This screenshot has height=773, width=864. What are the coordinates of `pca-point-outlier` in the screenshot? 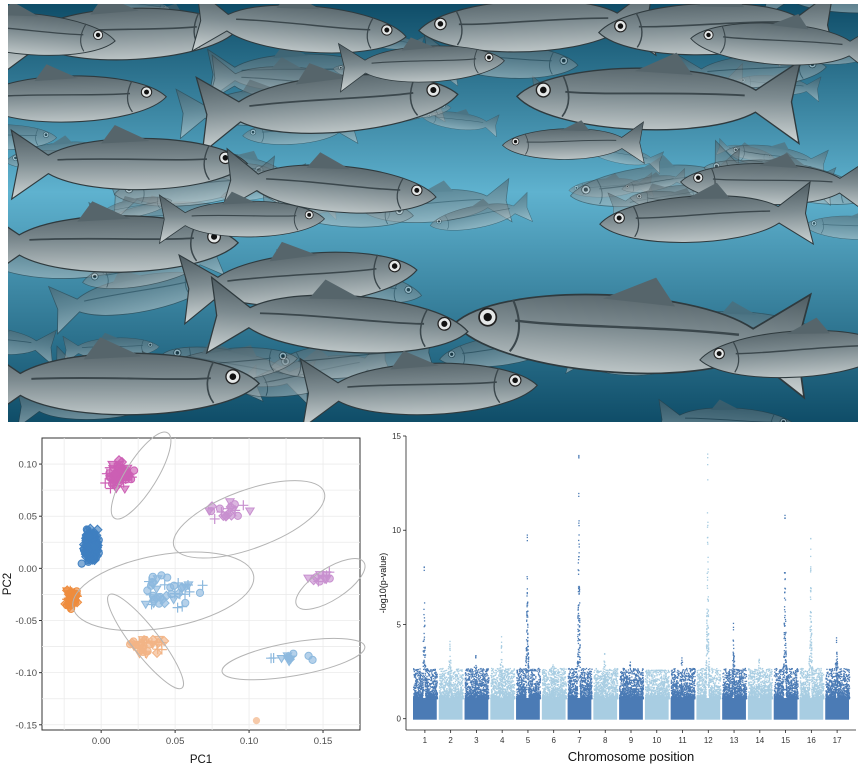 It's located at (256, 720).